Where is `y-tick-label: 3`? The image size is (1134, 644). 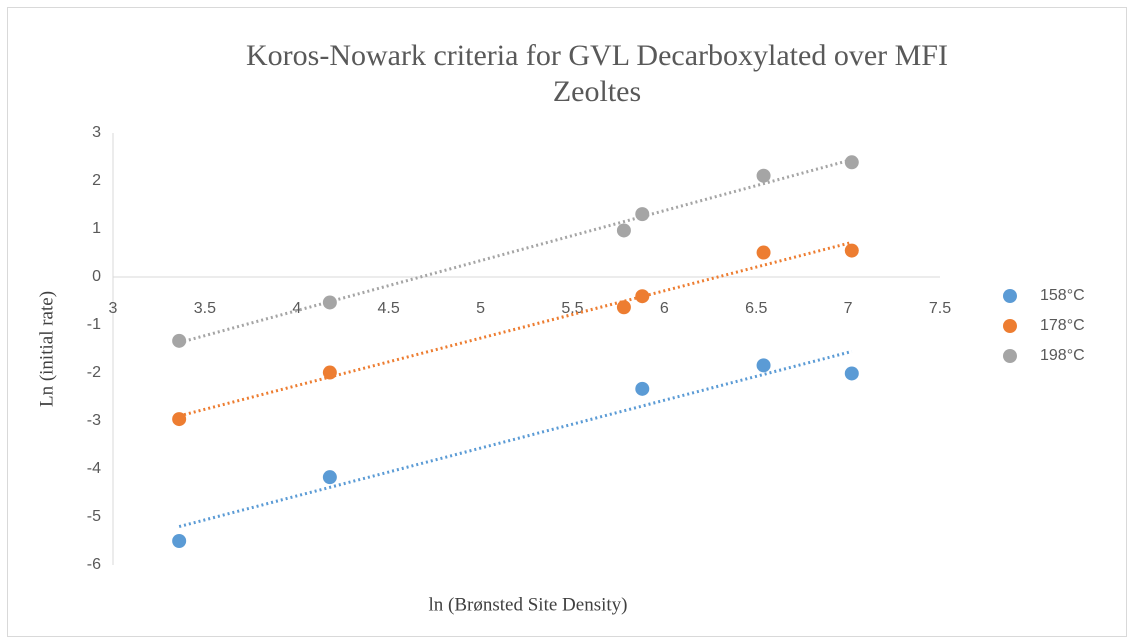
y-tick-label: 3 is located at coordinates (96, 132).